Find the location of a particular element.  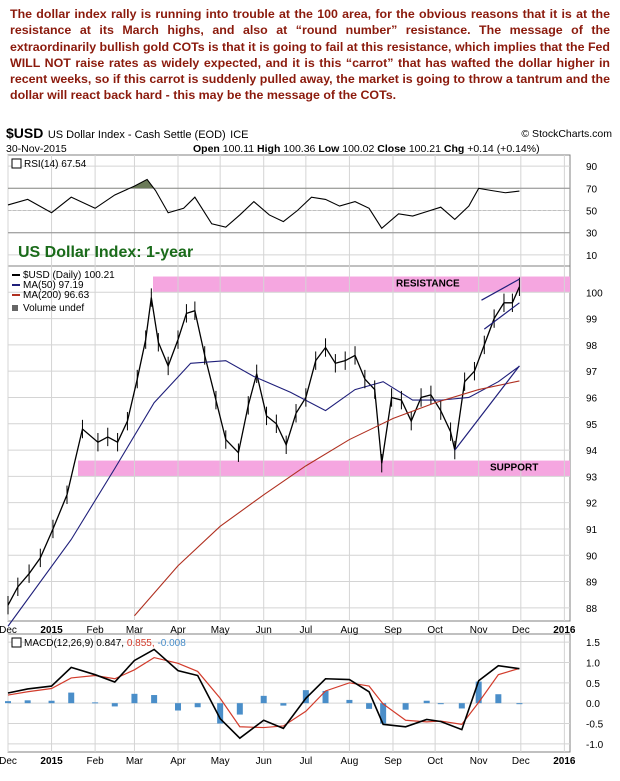

price-tick-label: 97 is located at coordinates (592, 372).